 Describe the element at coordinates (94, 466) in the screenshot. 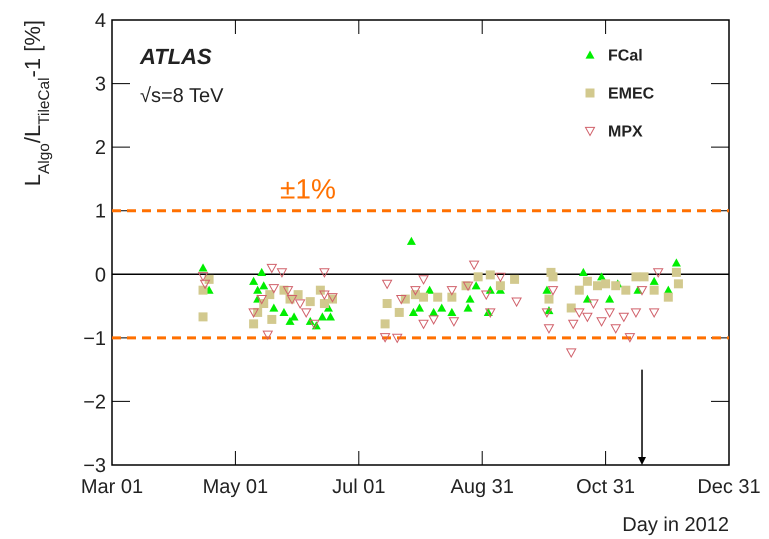

I see `y-tick-label: −3` at that location.